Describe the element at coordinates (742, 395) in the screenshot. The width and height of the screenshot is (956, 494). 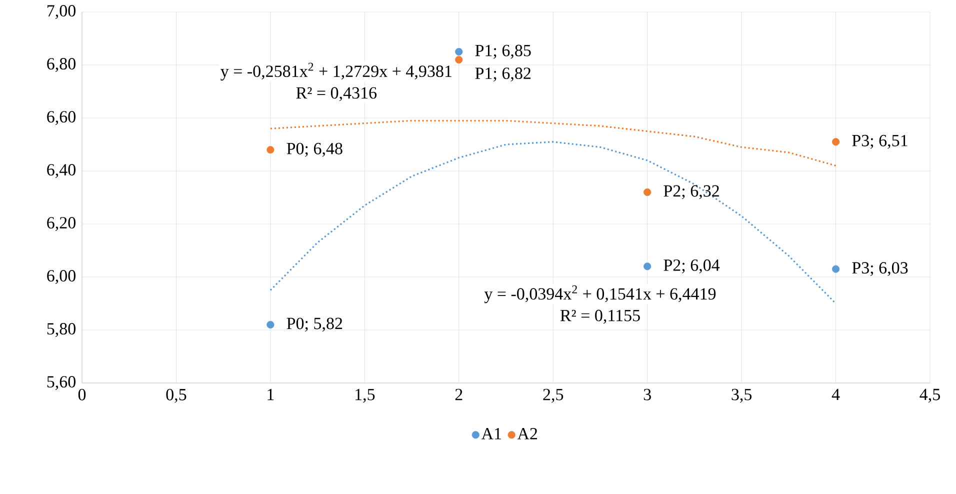
I see `x-tick-label: 3,5` at that location.